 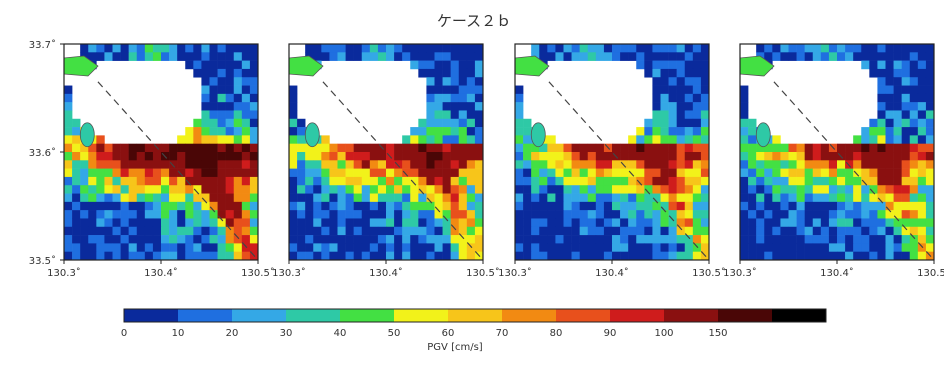 I want to click on colorbar-tick-label: 80, so click(x=556, y=333).